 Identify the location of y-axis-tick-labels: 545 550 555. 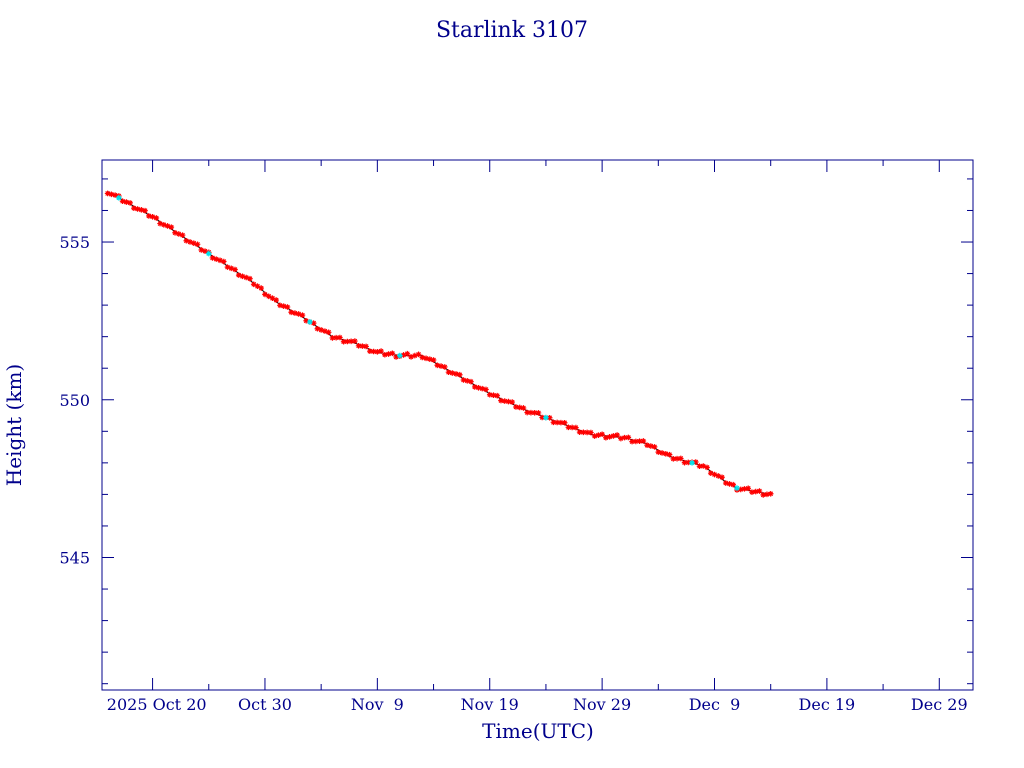
(74, 400).